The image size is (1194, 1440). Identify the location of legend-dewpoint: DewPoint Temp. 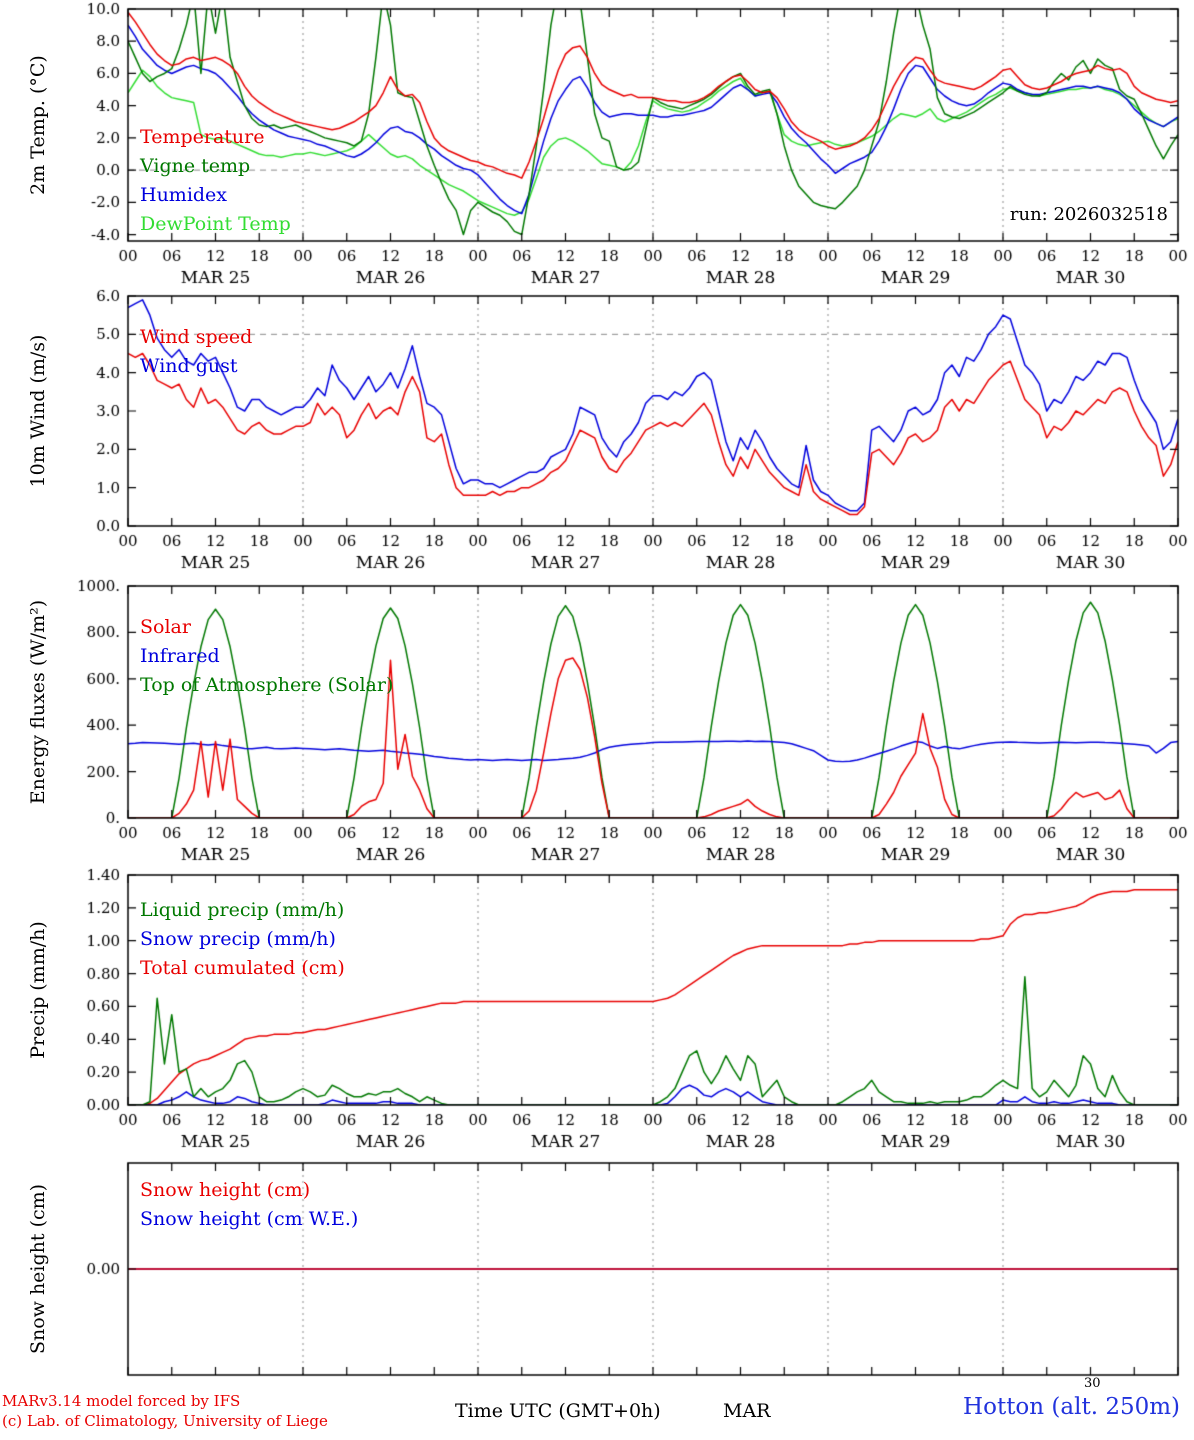
(215, 224).